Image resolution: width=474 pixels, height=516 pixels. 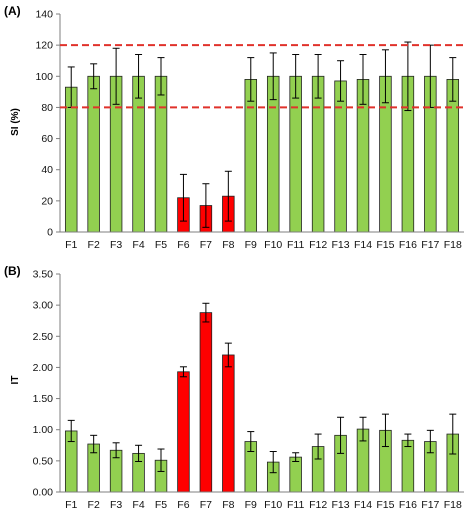 What do you see at coordinates (44, 46) in the screenshot?
I see `panel-a-y-tick-label: 120` at bounding box center [44, 46].